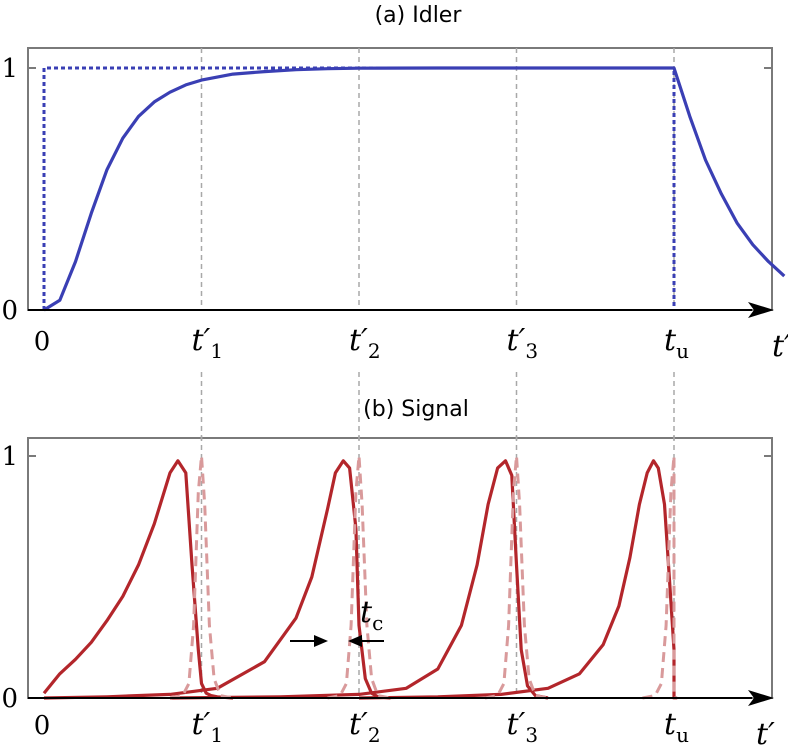 The height and width of the screenshot is (752, 788). I want to click on panel-a-xtick-1: t′1, so click(208, 343).